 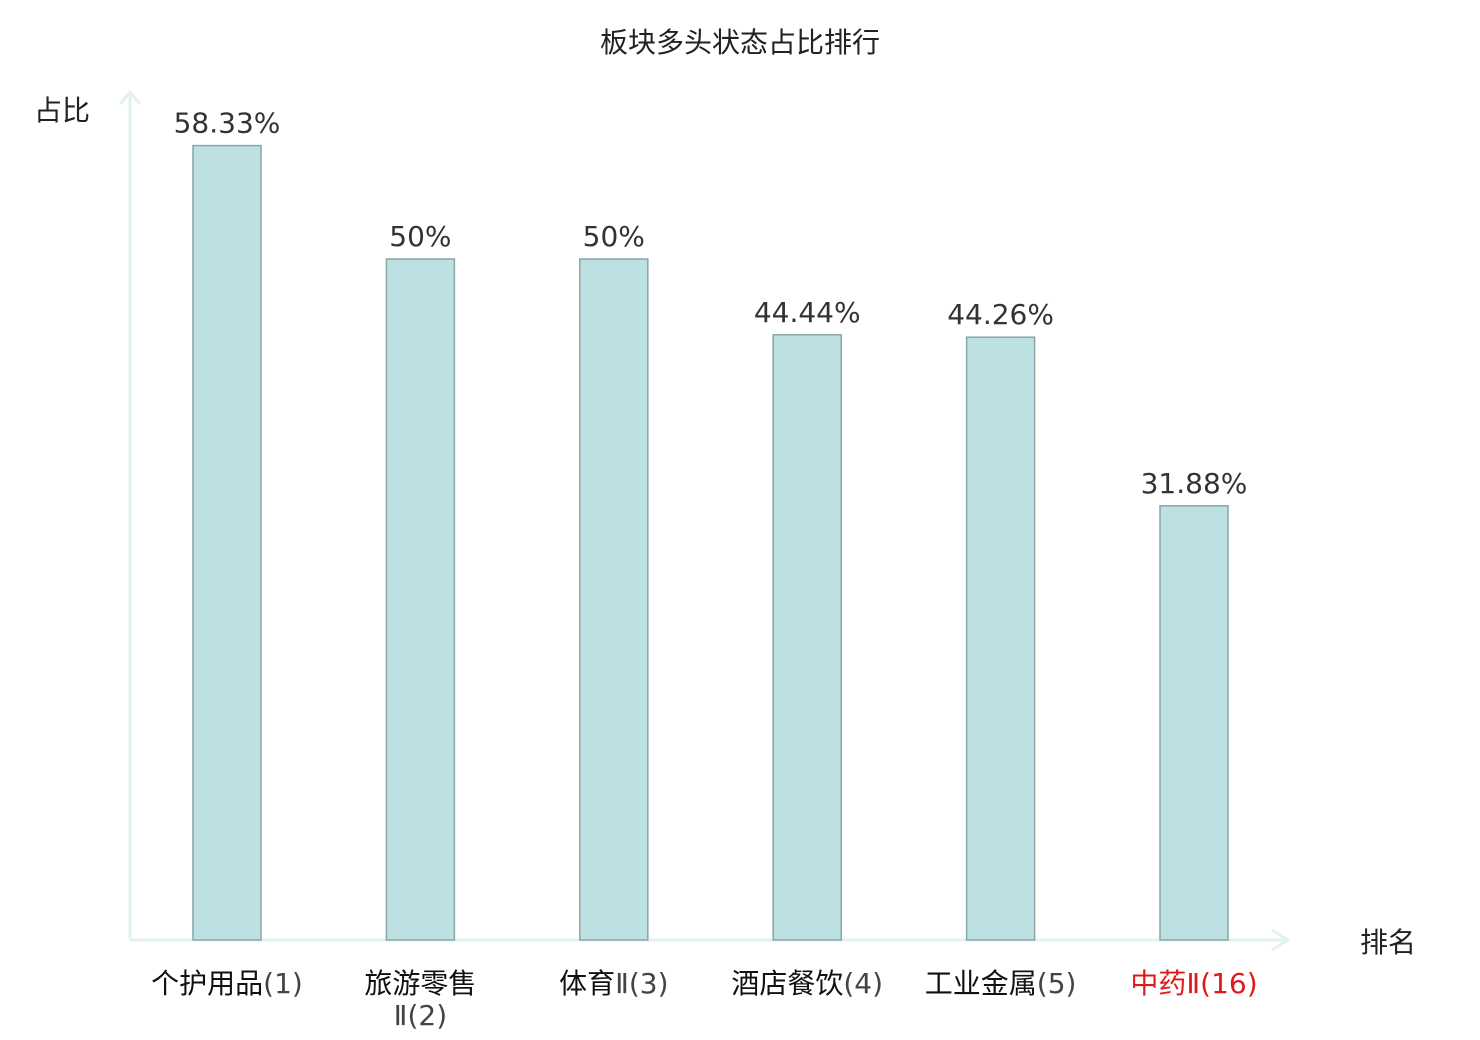 What do you see at coordinates (1057, 983) in the screenshot?
I see `category-rank: (5)` at bounding box center [1057, 983].